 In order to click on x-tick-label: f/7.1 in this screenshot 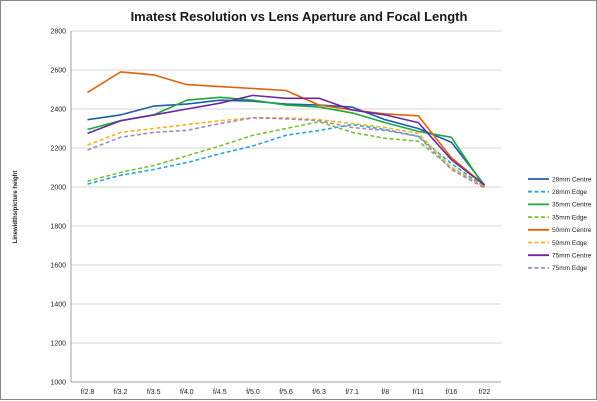, I will do `click(352, 392)`.